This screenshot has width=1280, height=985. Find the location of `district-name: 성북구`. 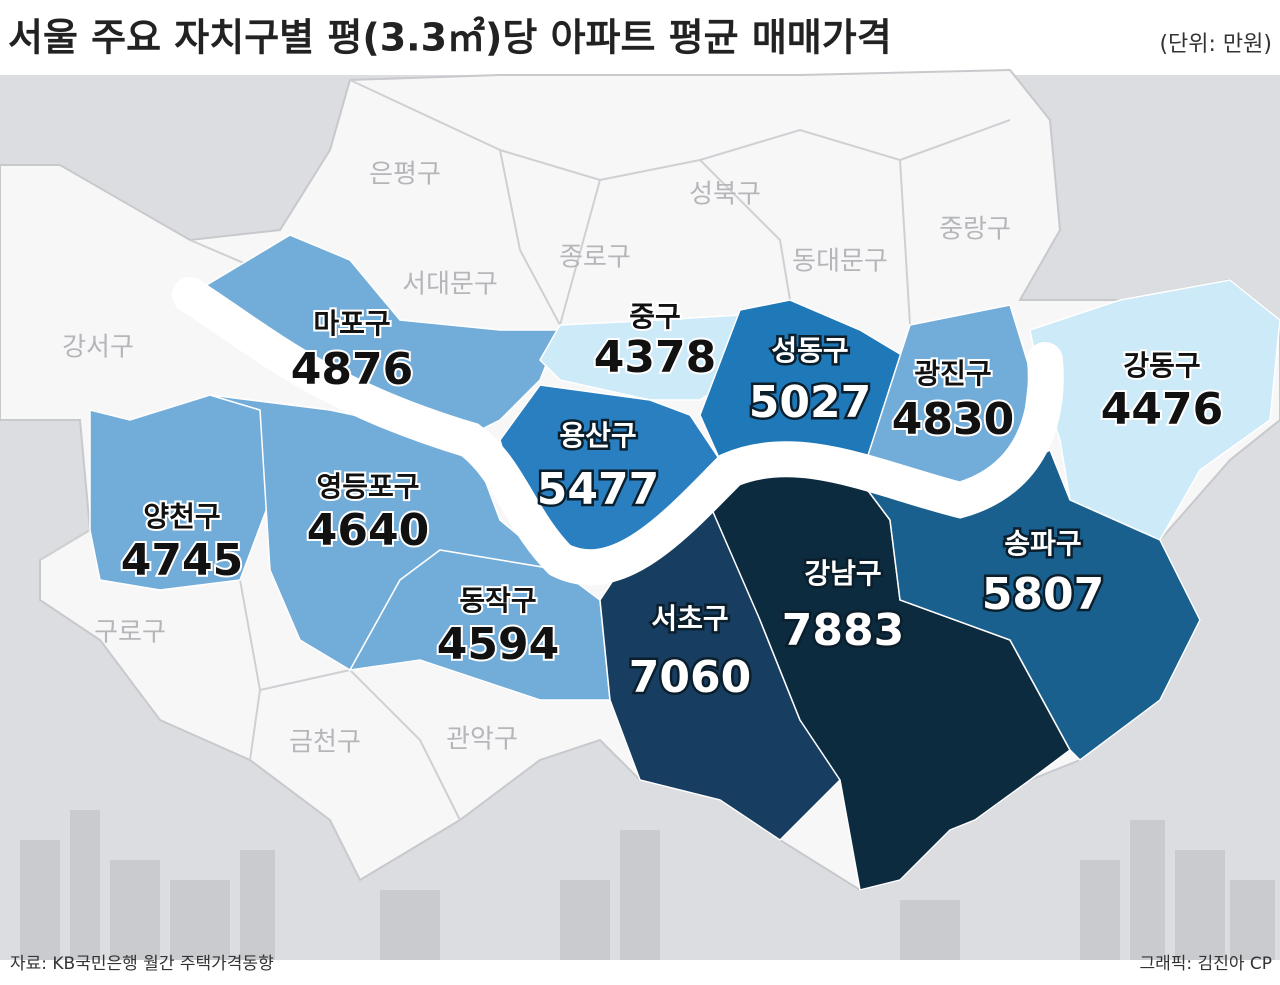

district-name: 성북구 is located at coordinates (725, 195).